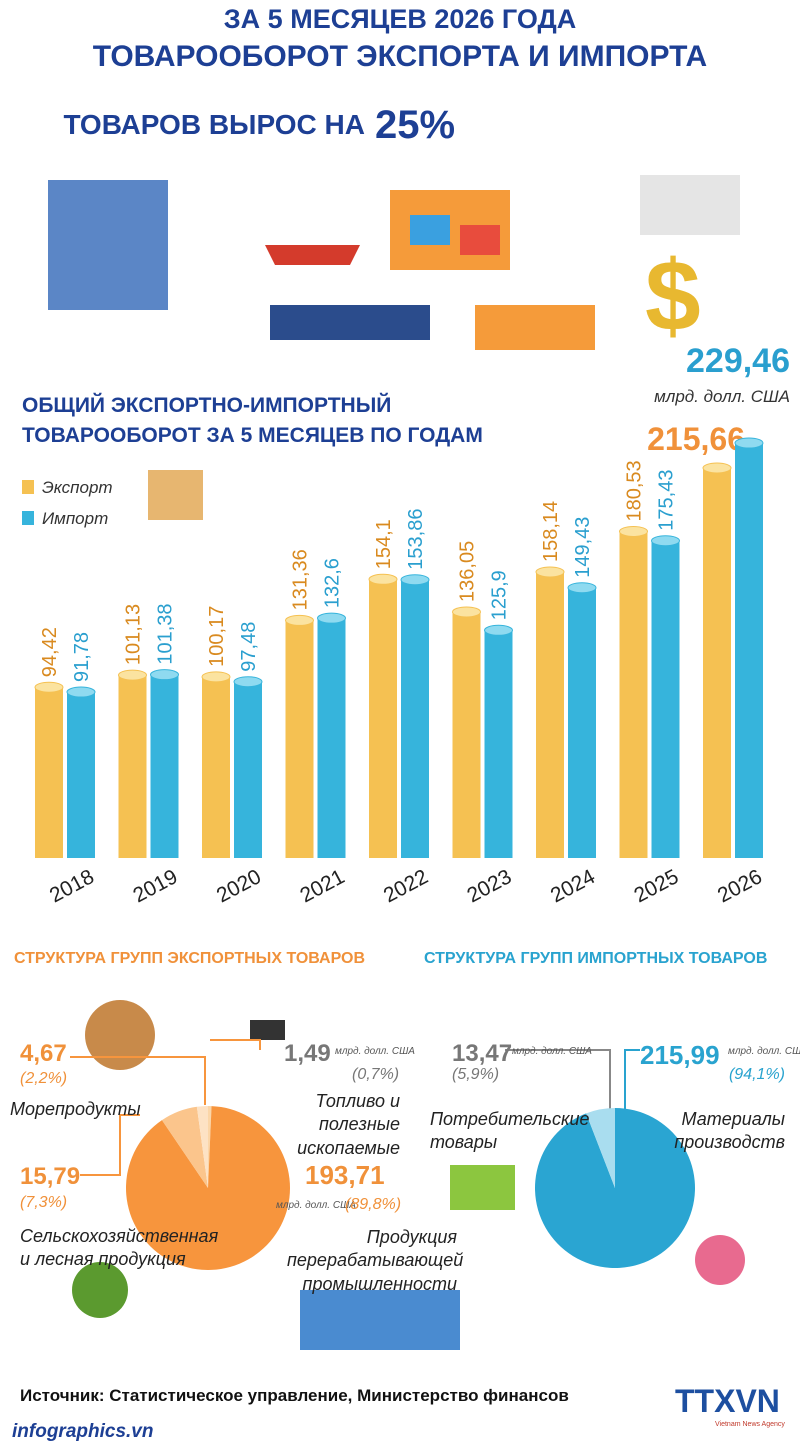  Describe the element at coordinates (134, 634) in the screenshot. I see `value-label: 101,13` at that location.